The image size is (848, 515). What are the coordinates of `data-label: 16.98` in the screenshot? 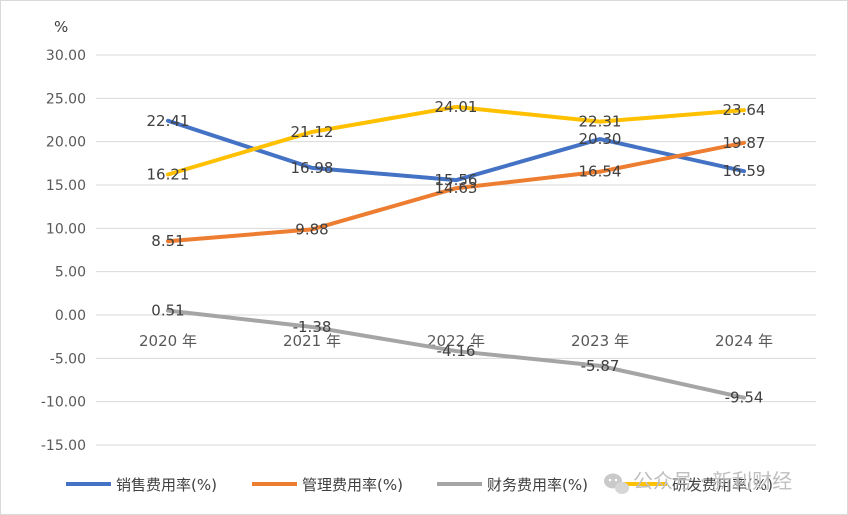 It's located at (312, 168).